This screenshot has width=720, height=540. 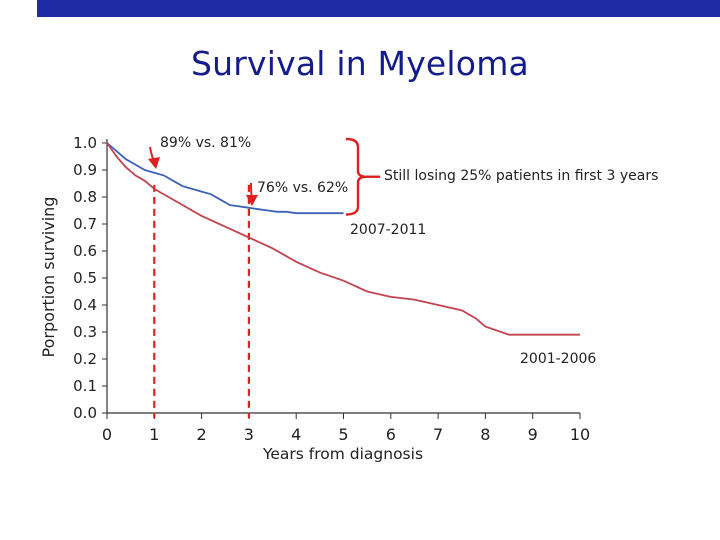 I want to click on x-axis-label: Years from diagnosis, so click(x=342, y=454).